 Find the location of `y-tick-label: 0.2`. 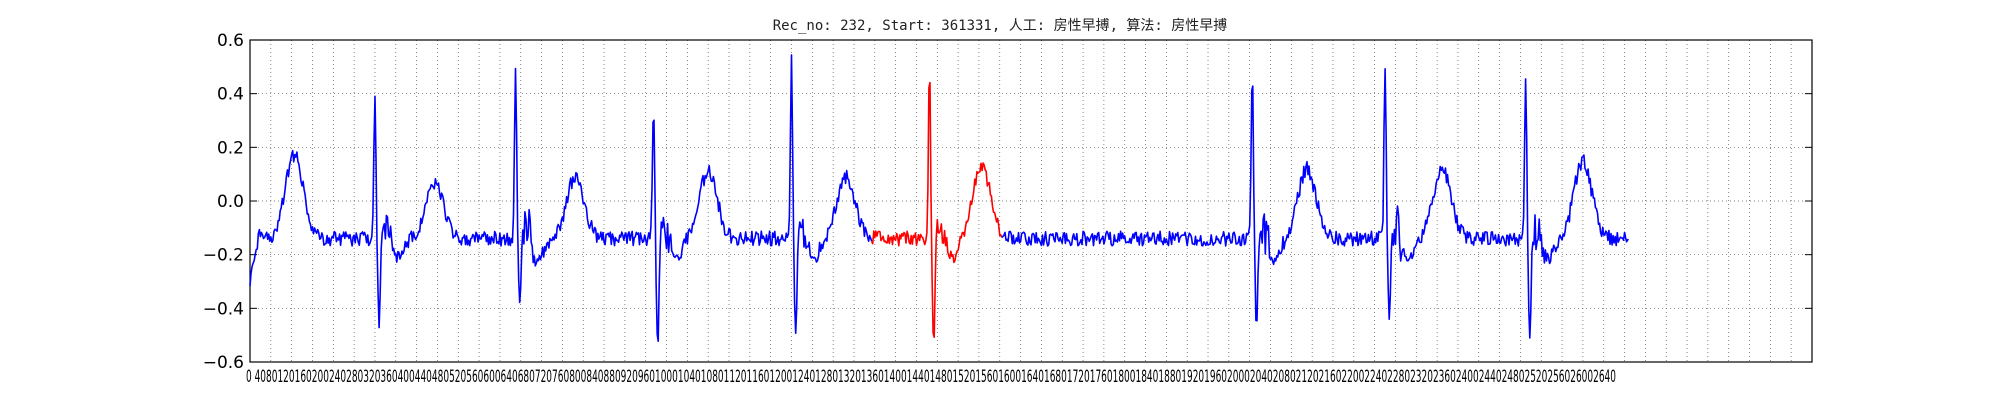

y-tick-label: 0.2 is located at coordinates (230, 148).